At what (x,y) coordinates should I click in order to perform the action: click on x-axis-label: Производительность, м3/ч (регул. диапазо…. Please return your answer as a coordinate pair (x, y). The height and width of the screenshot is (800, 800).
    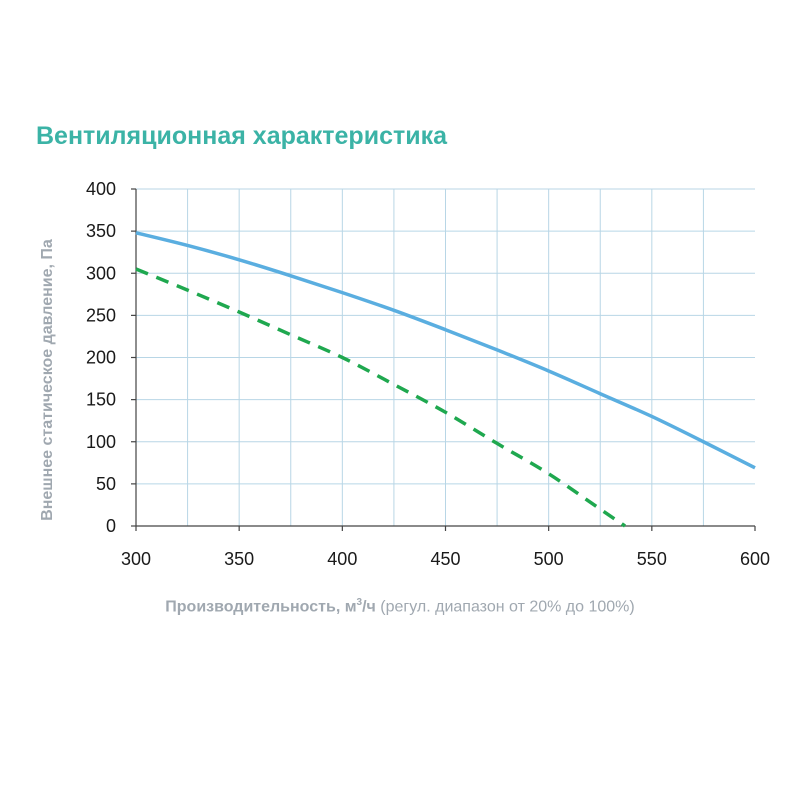
    Looking at the image, I should click on (400, 606).